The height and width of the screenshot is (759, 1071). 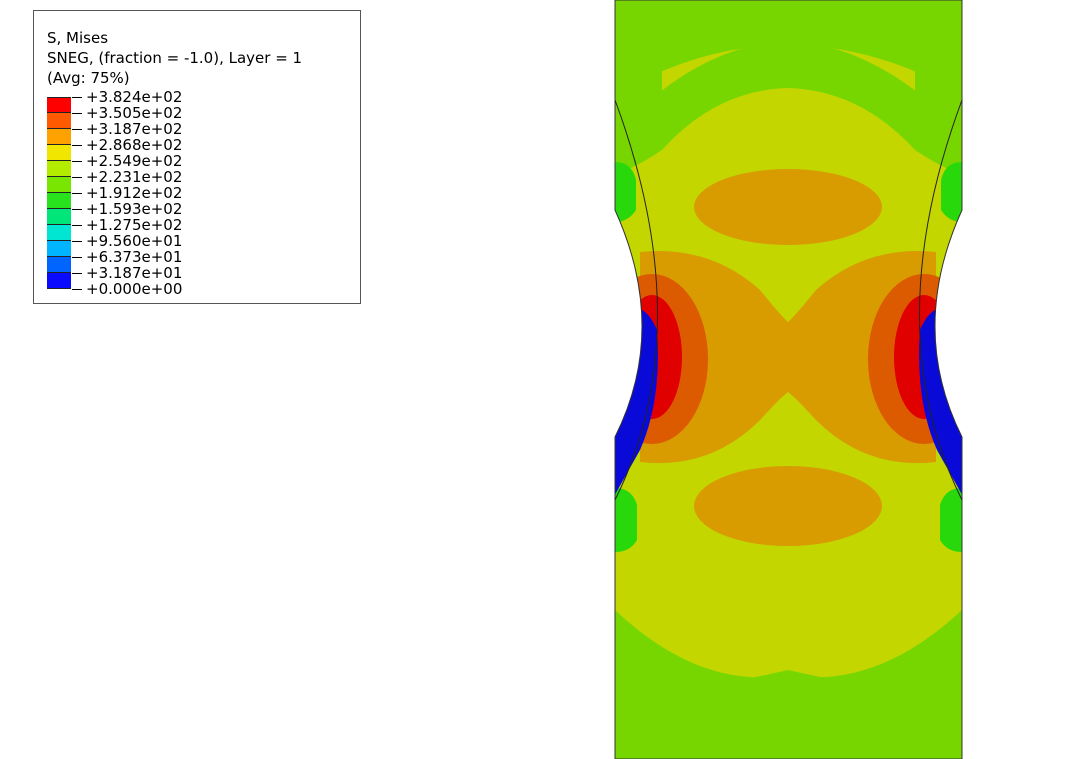 I want to click on right-original-notch-edge, so click(x=941, y=300).